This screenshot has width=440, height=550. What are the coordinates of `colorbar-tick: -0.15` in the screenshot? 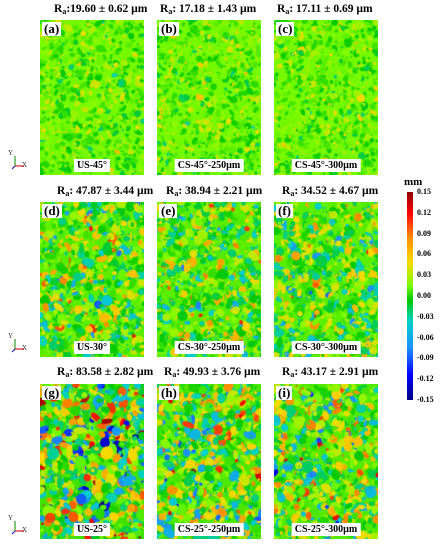 It's located at (425, 399).